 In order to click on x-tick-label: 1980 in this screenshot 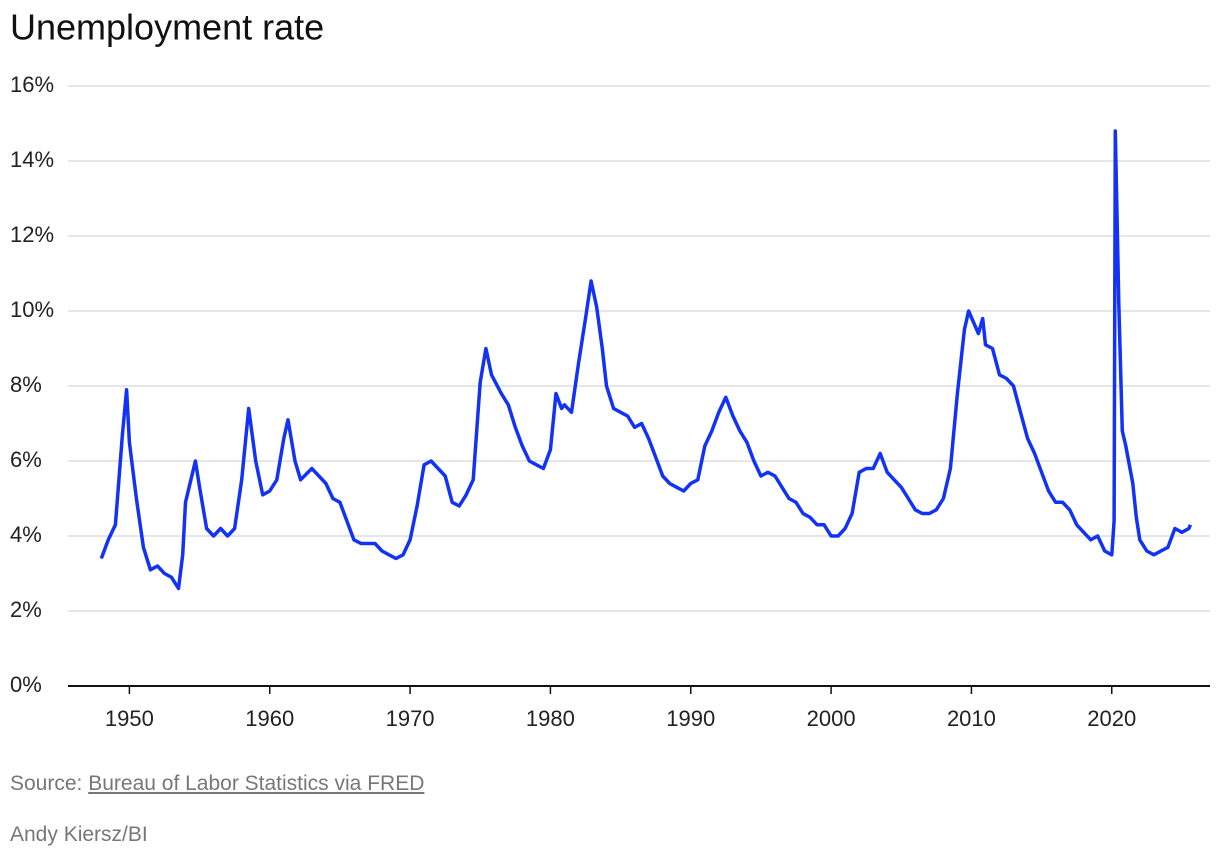, I will do `click(550, 718)`.